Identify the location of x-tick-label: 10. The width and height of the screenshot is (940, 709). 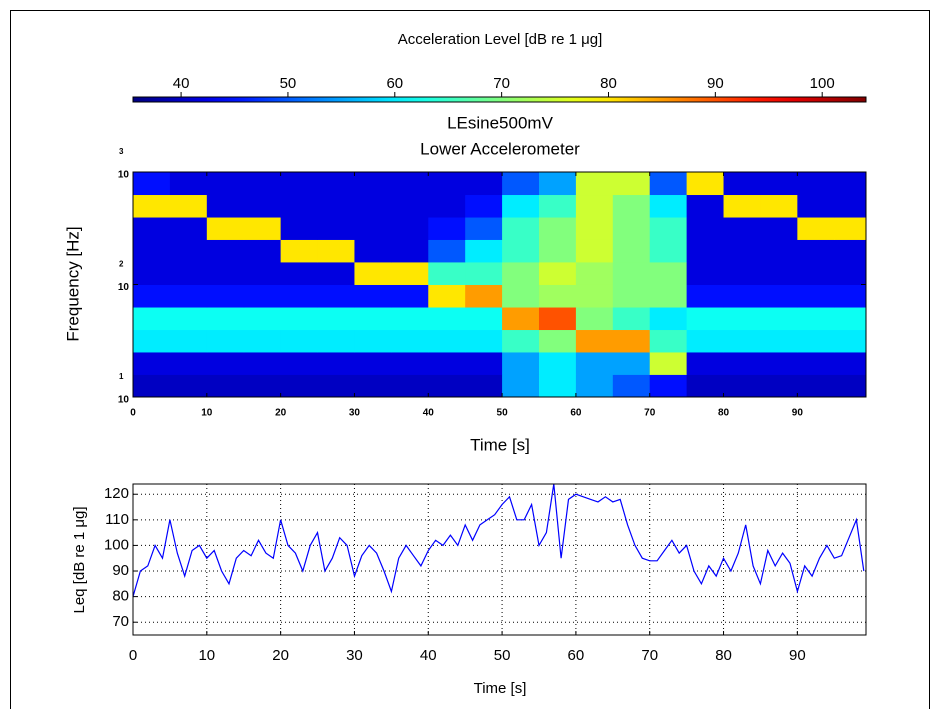
(207, 413).